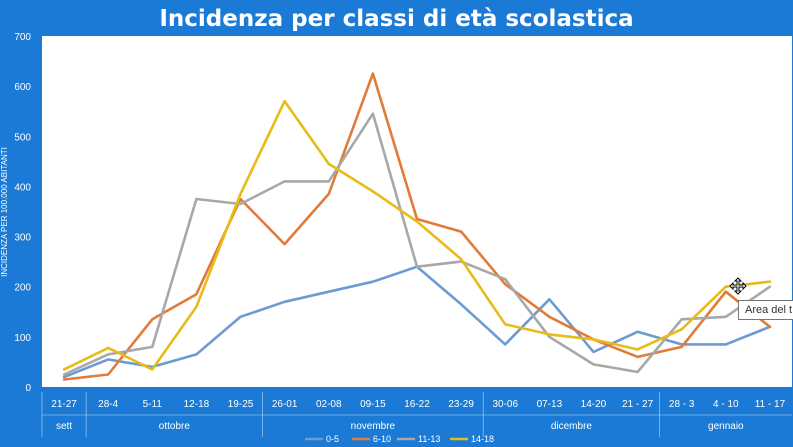 The width and height of the screenshot is (793, 447). What do you see at coordinates (241, 404) in the screenshot?
I see `x-tick-label: 19-25` at bounding box center [241, 404].